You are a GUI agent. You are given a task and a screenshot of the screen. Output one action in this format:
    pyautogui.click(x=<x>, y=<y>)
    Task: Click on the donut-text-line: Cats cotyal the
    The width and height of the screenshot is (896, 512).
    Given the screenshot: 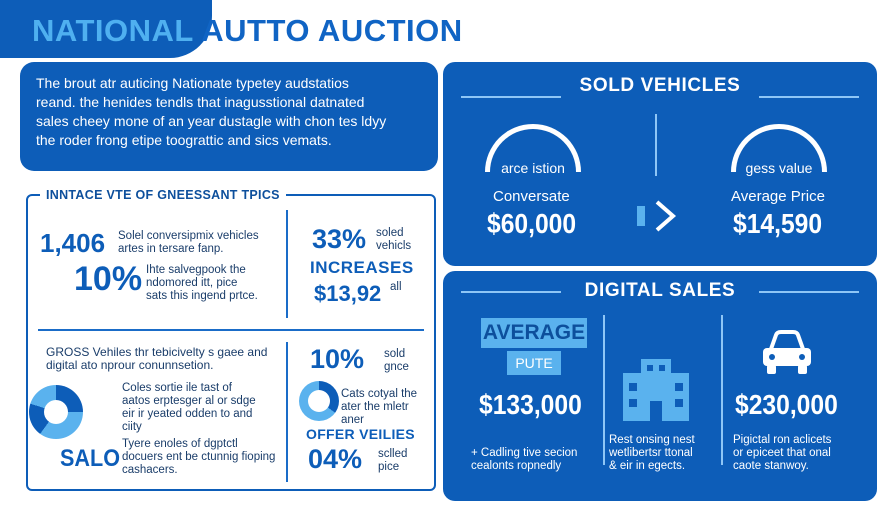 What is the action you would take?
    pyautogui.click(x=379, y=394)
    